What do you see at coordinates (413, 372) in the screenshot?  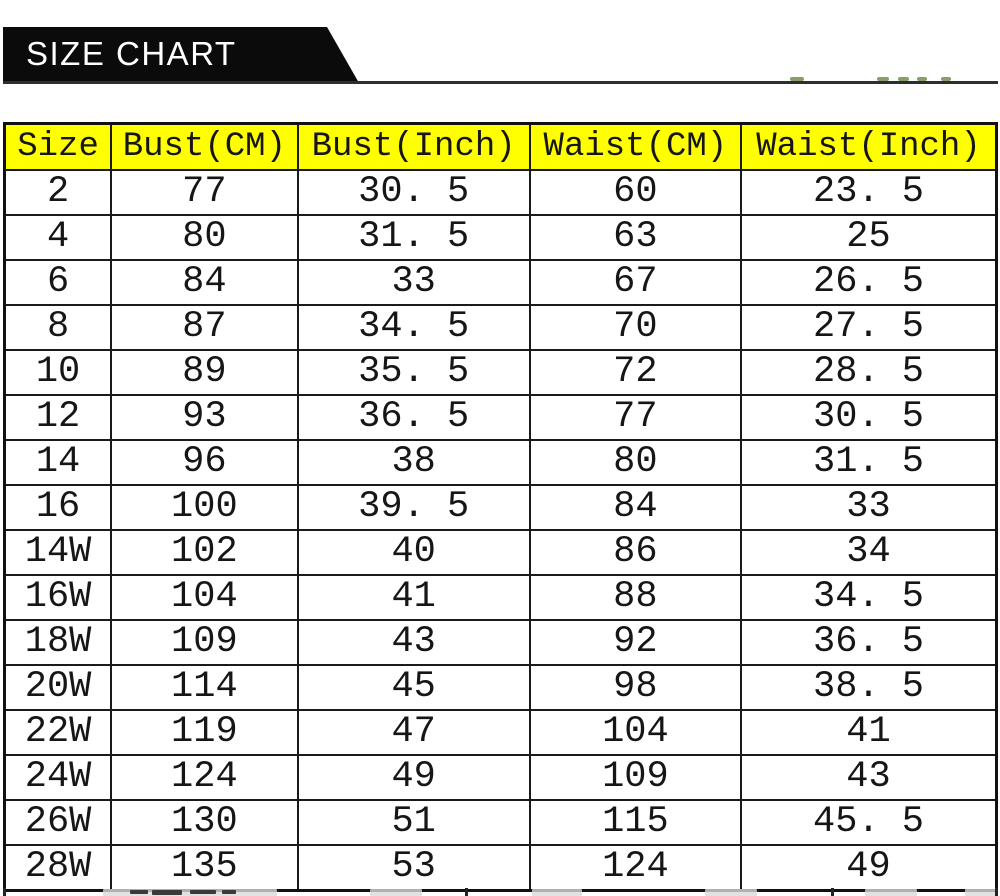 I see `table-cell: 35. 5` at bounding box center [413, 372].